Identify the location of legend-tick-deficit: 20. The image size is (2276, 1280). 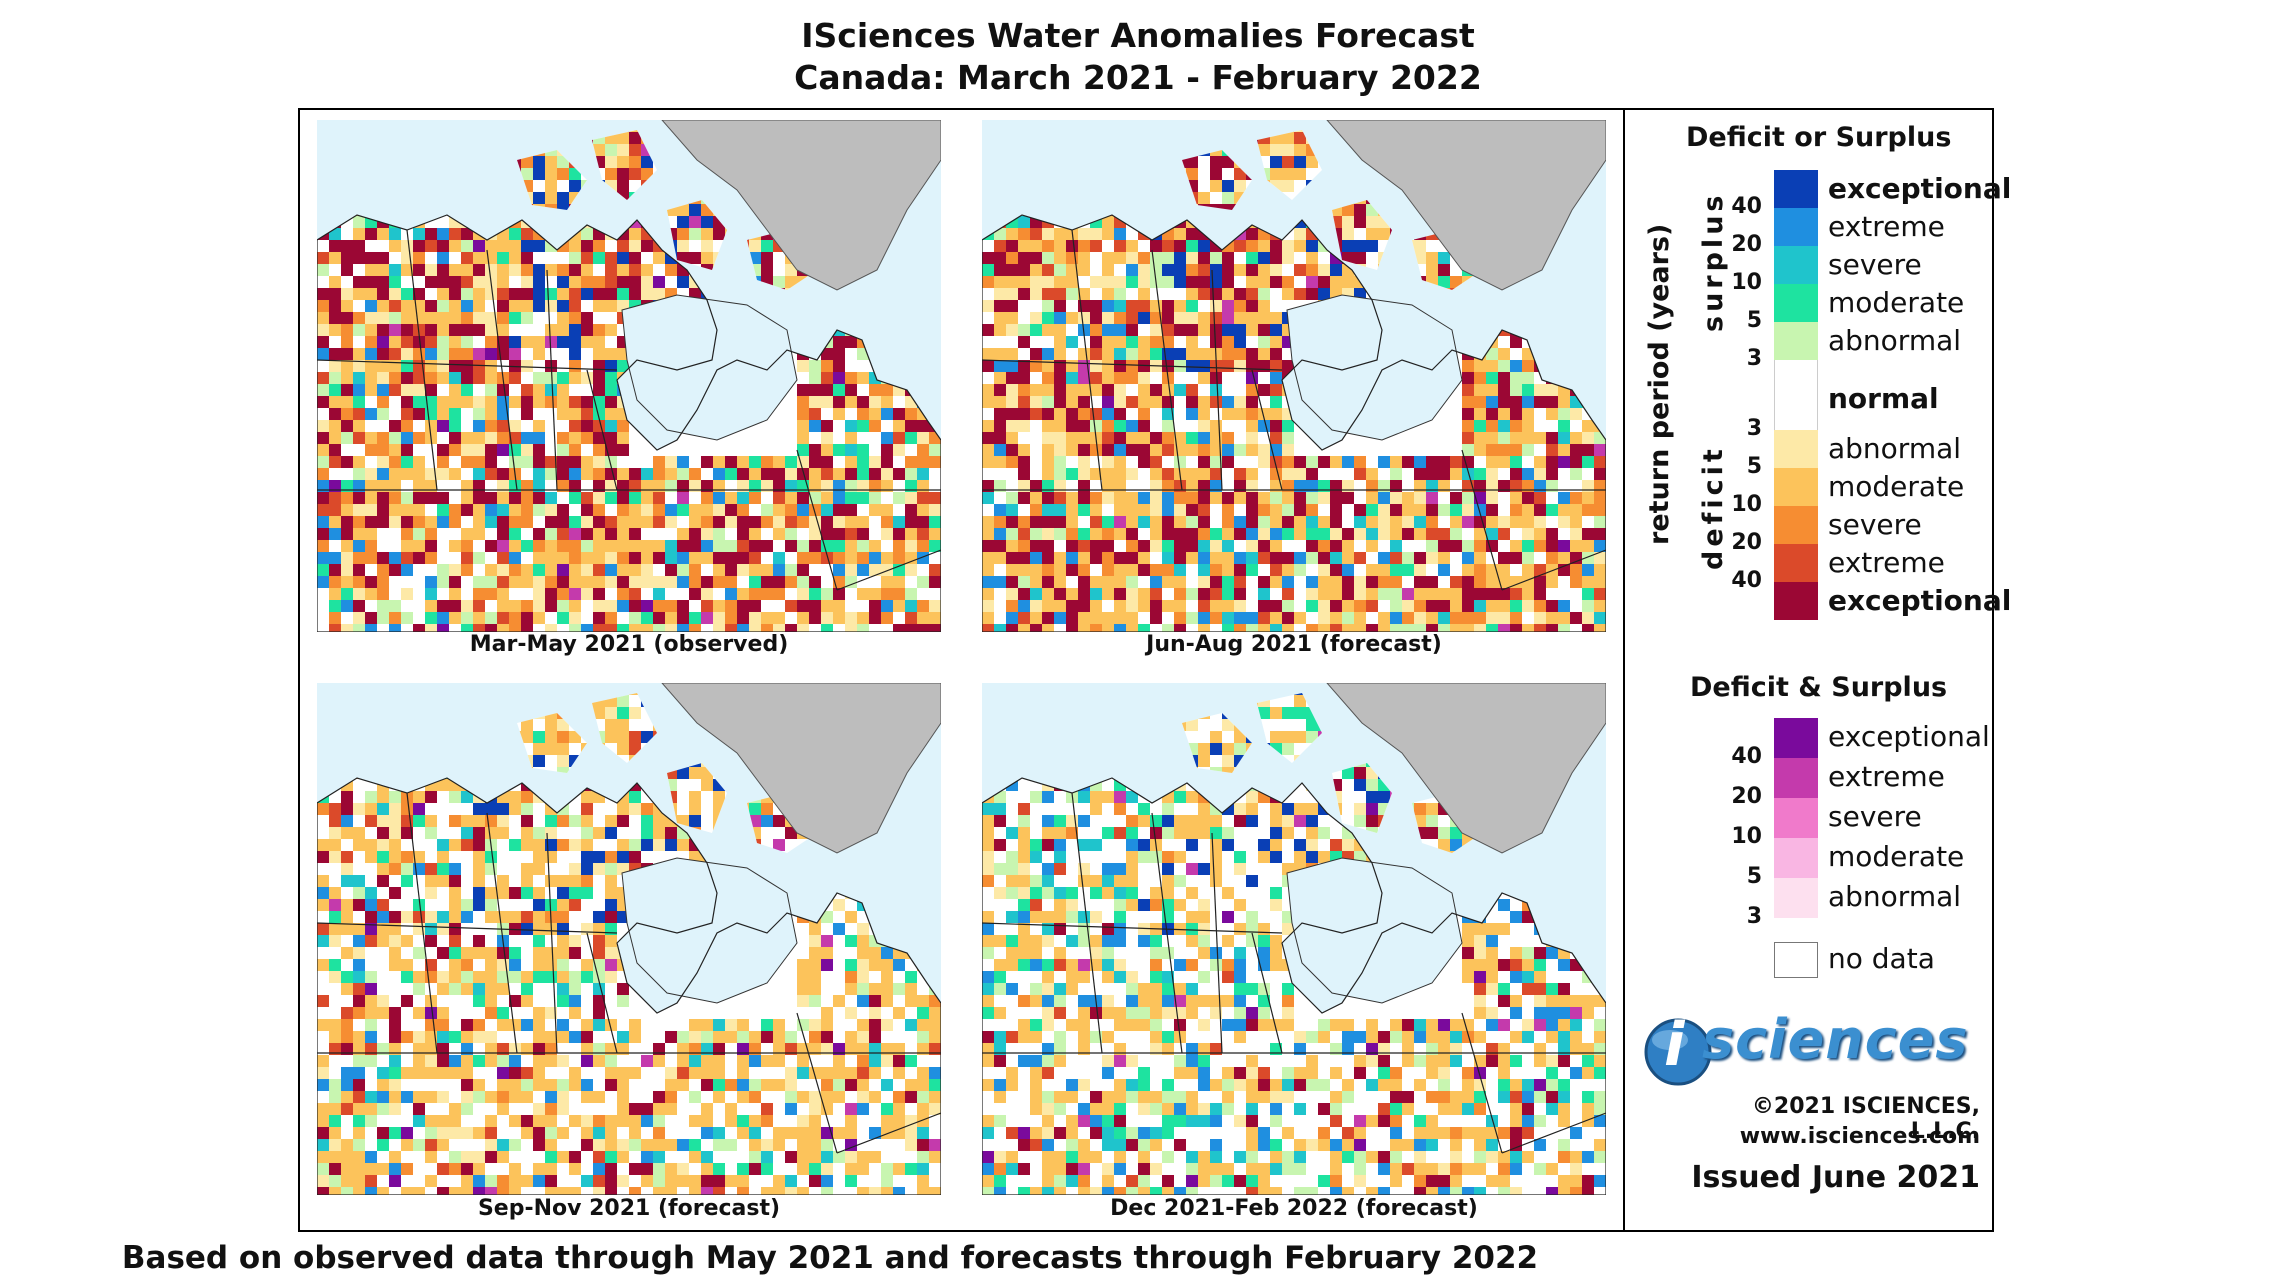
(1746, 542).